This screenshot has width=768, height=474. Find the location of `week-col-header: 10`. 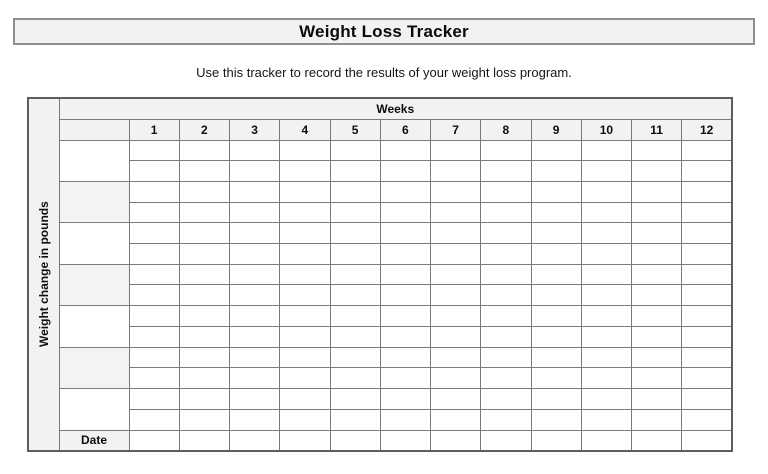

week-col-header: 10 is located at coordinates (606, 129).